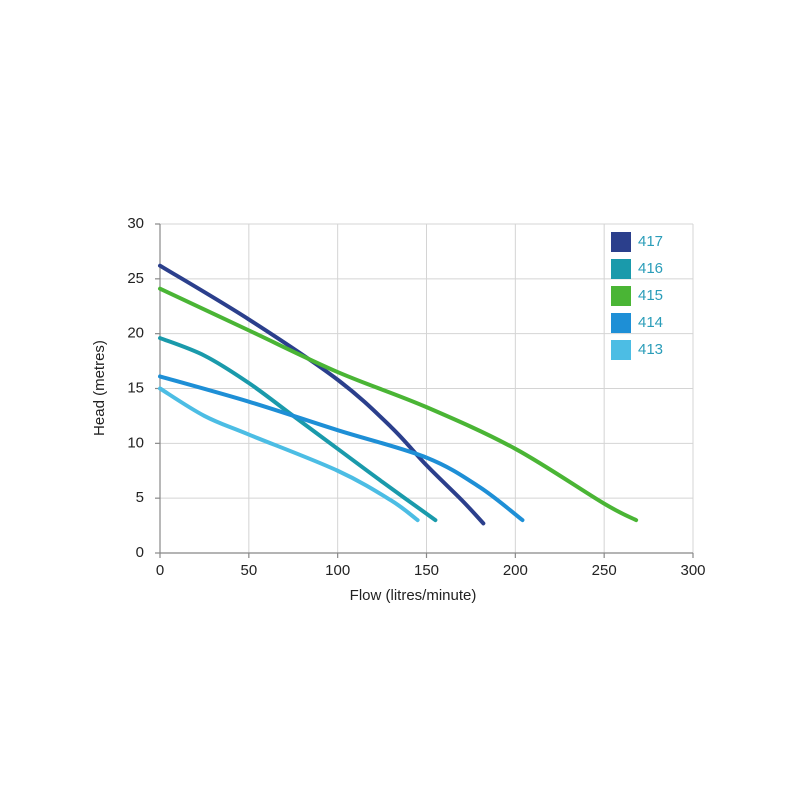 The width and height of the screenshot is (800, 800). I want to click on x-tick-label: 100, so click(337, 570).